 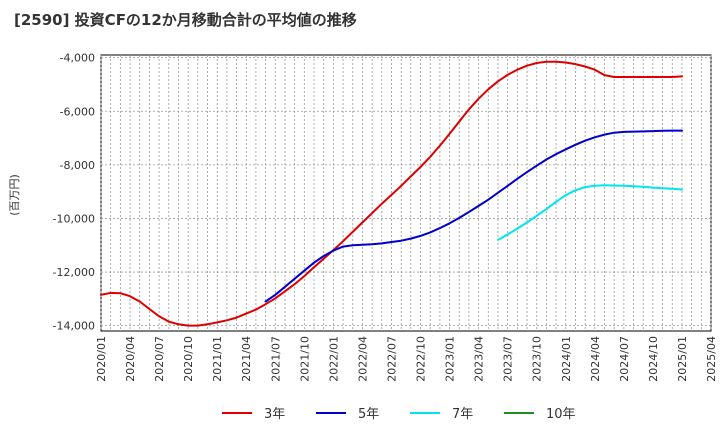 What do you see at coordinates (74, 218) in the screenshot?
I see `y-tick-label: -10,000` at bounding box center [74, 218].